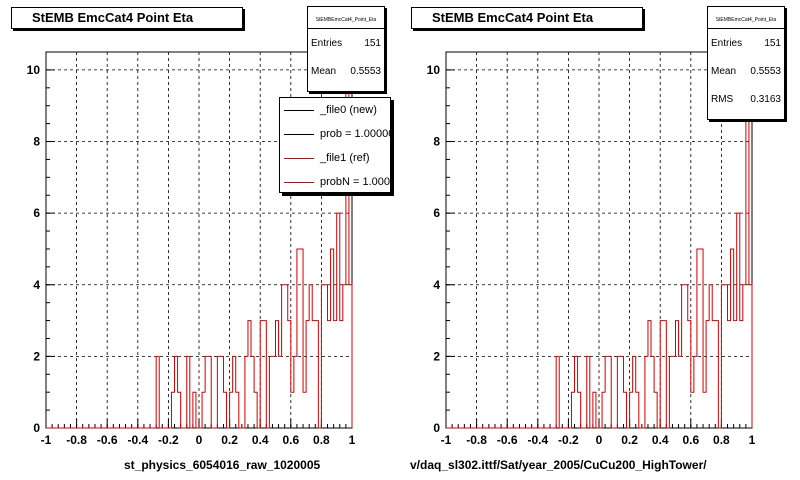 The width and height of the screenshot is (800, 480). I want to click on right-y-tick-label: 4, so click(436, 285).